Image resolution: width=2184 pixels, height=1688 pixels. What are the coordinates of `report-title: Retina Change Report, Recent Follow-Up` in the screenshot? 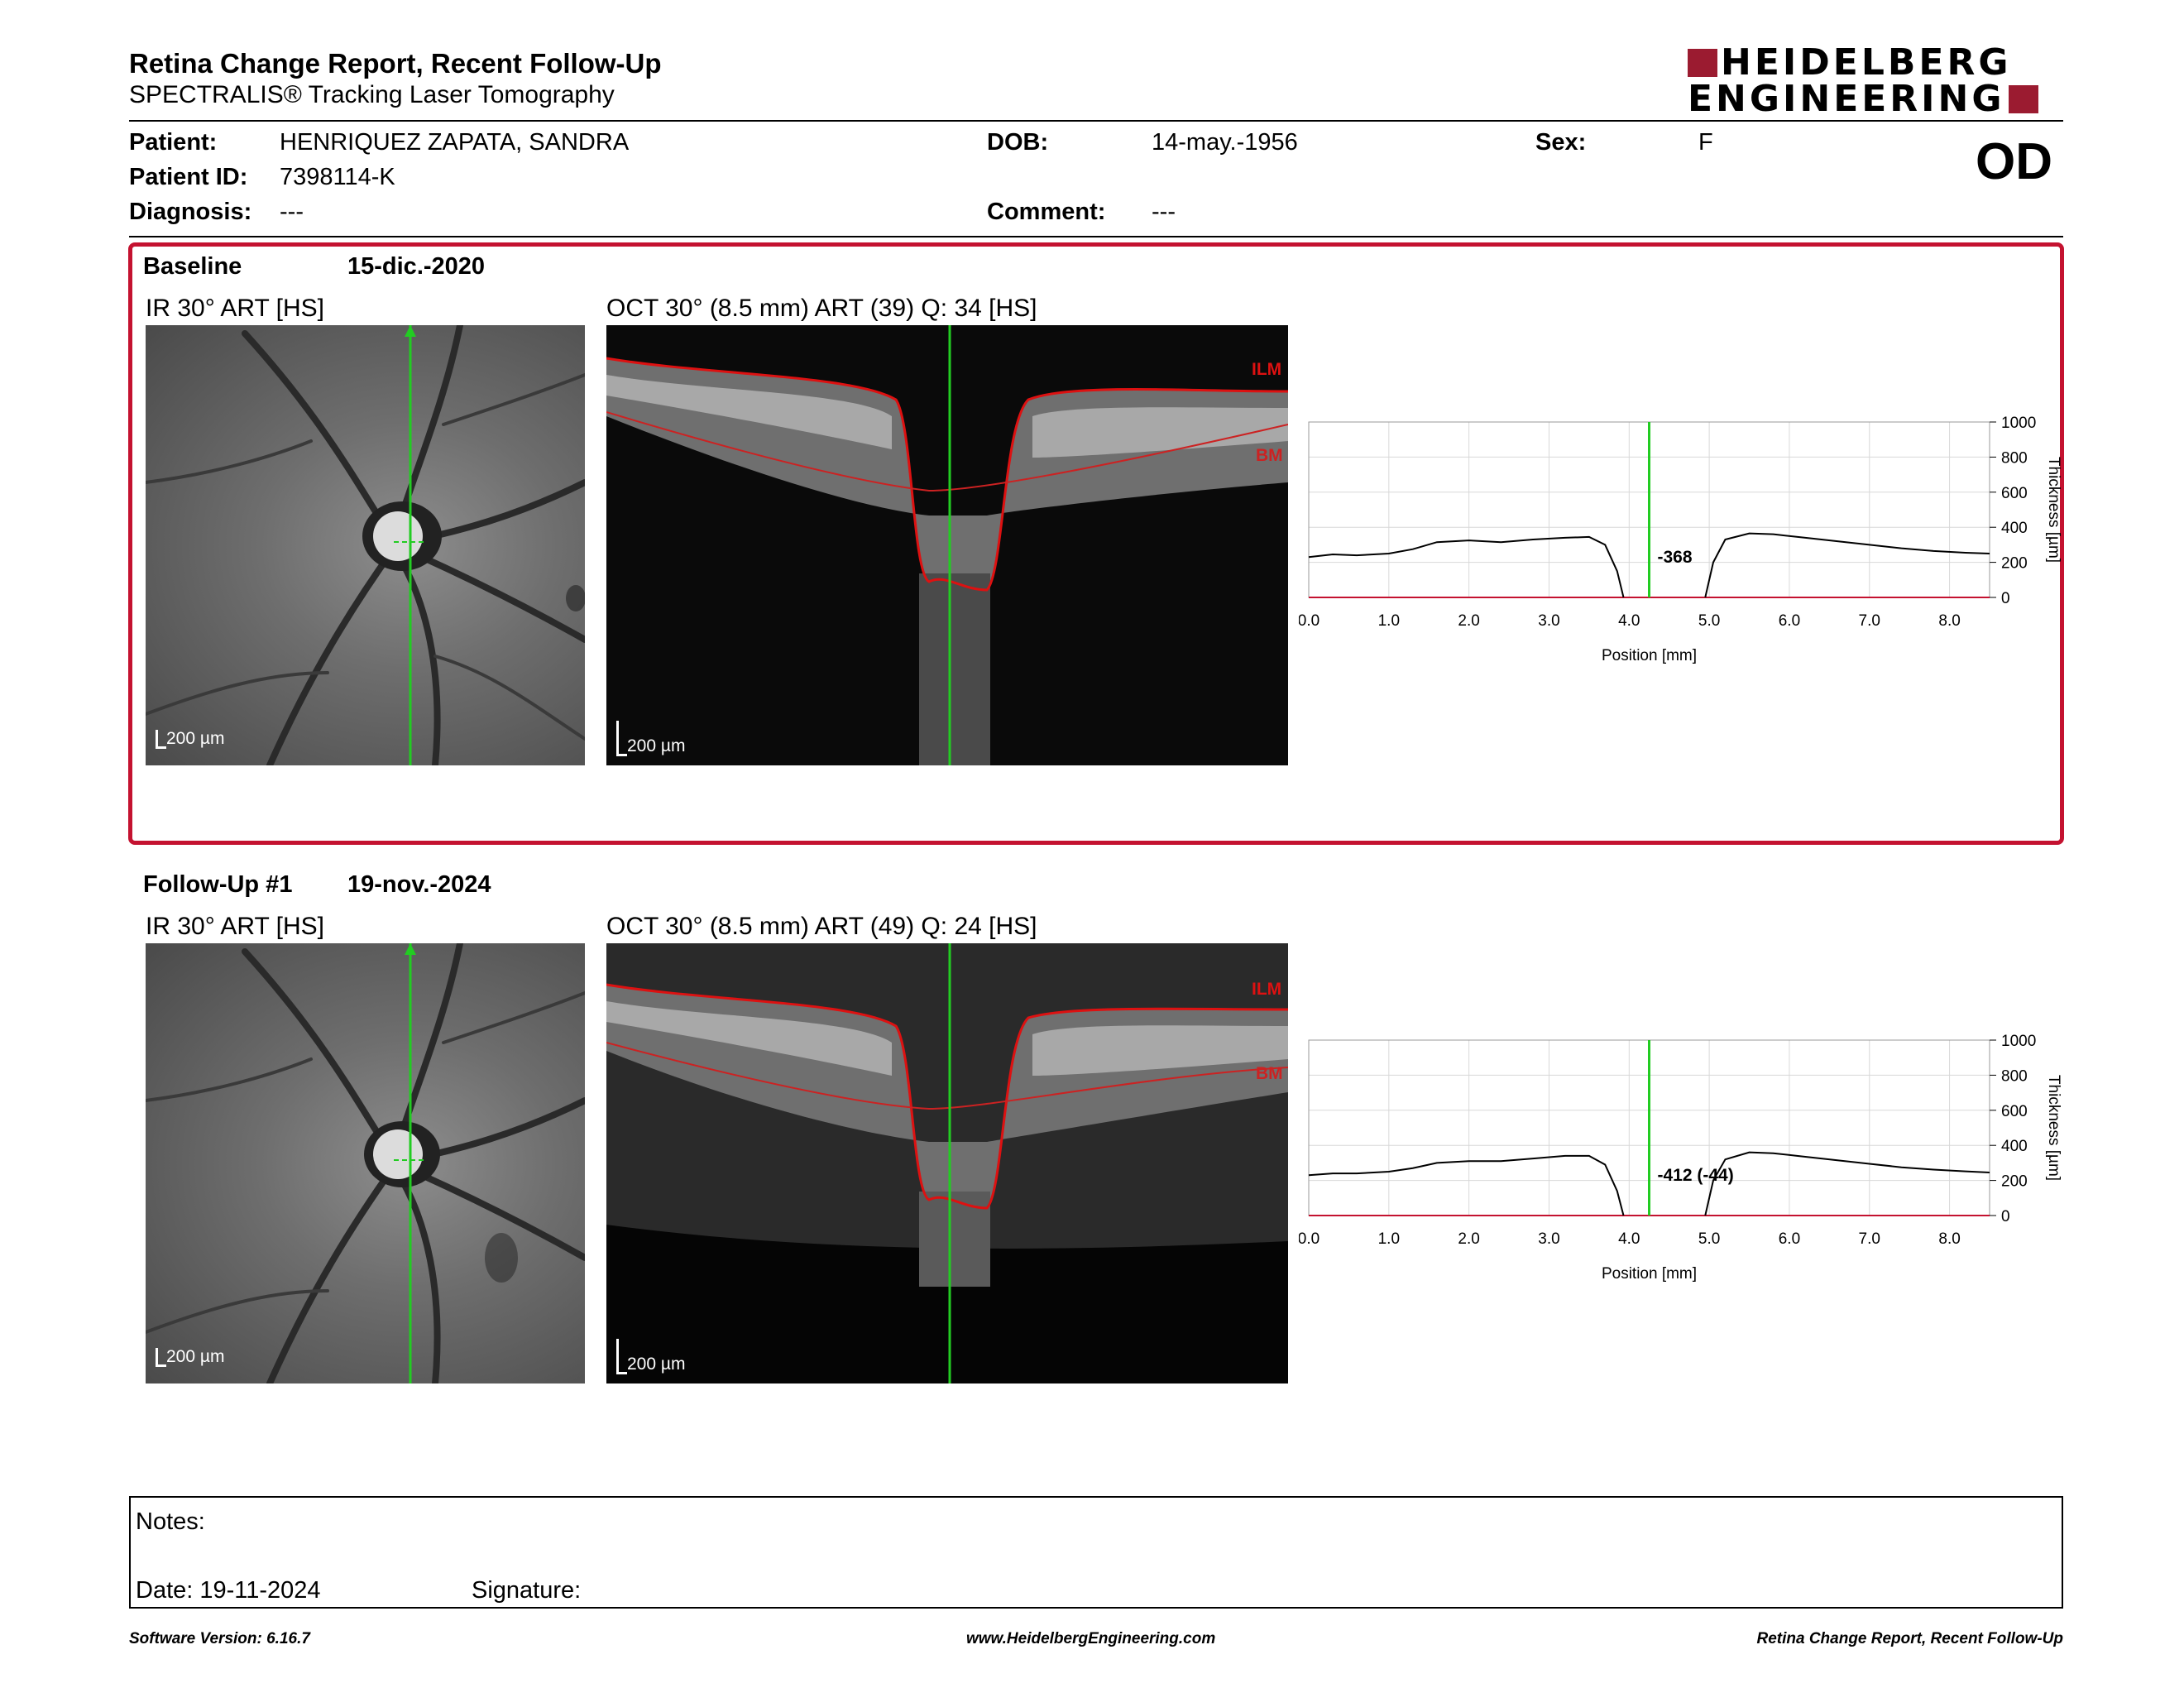 It's located at (395, 63).